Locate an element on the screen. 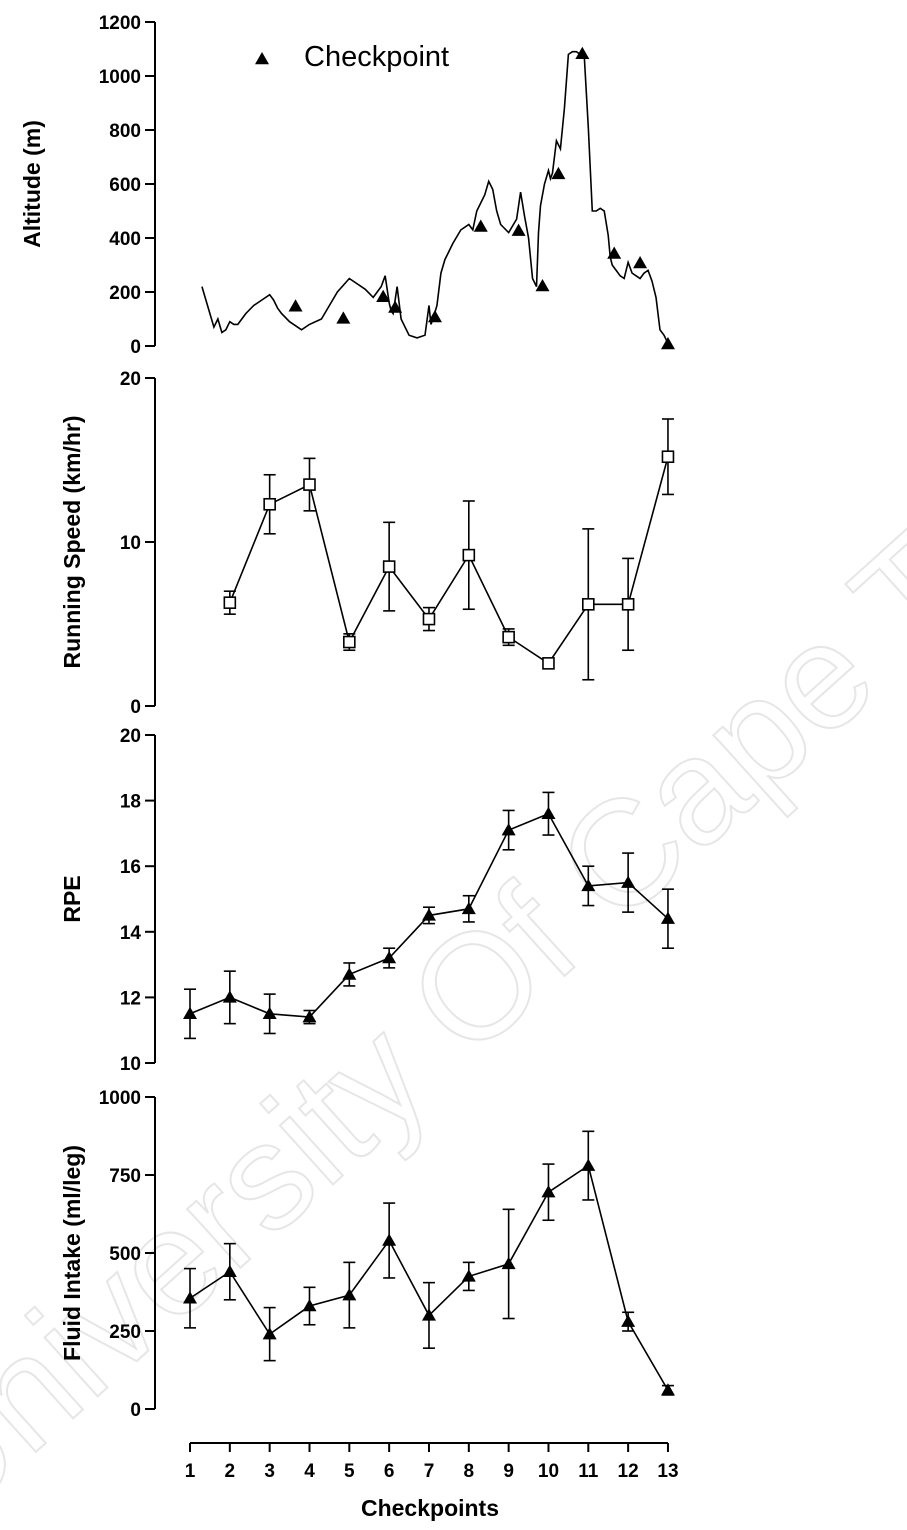  x-tick-label: 5 is located at coordinates (349, 1471).